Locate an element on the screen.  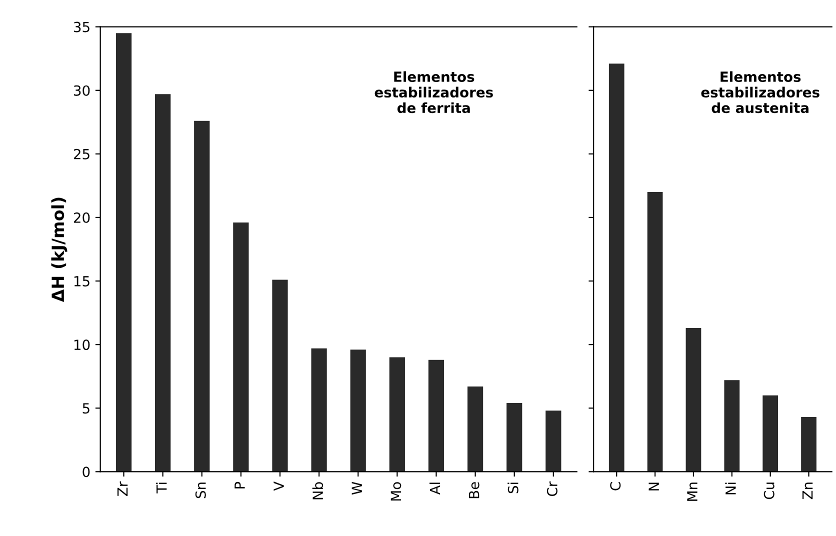
x-tick-label: Cr is located at coordinates (552, 488).